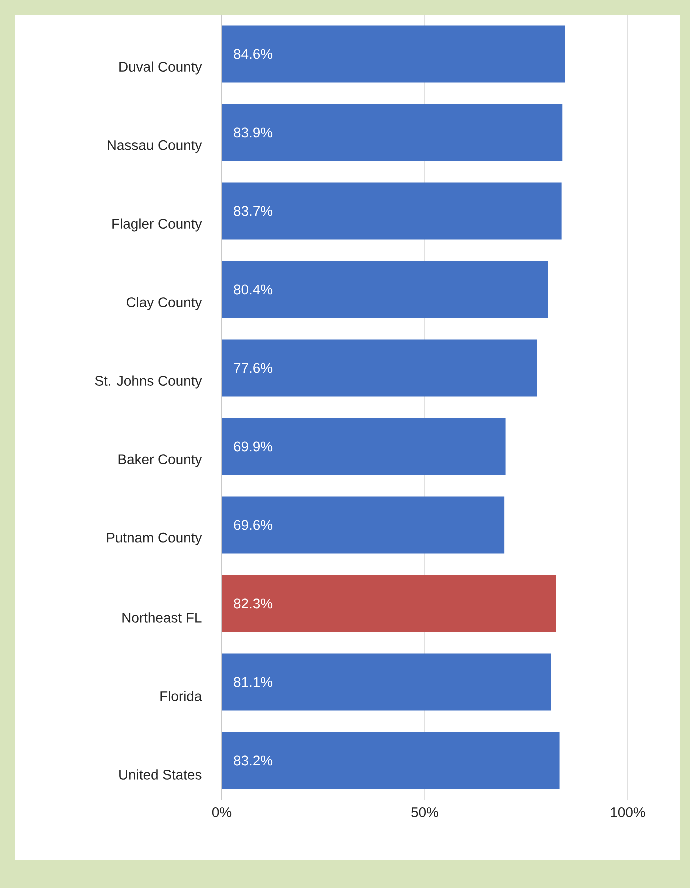  What do you see at coordinates (628, 813) in the screenshot?
I see `x-tick-label: 100%` at bounding box center [628, 813].